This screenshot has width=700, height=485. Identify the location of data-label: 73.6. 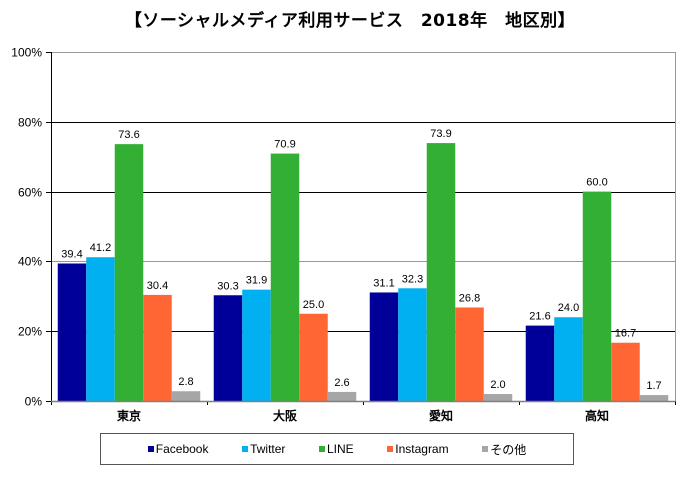
(128, 135).